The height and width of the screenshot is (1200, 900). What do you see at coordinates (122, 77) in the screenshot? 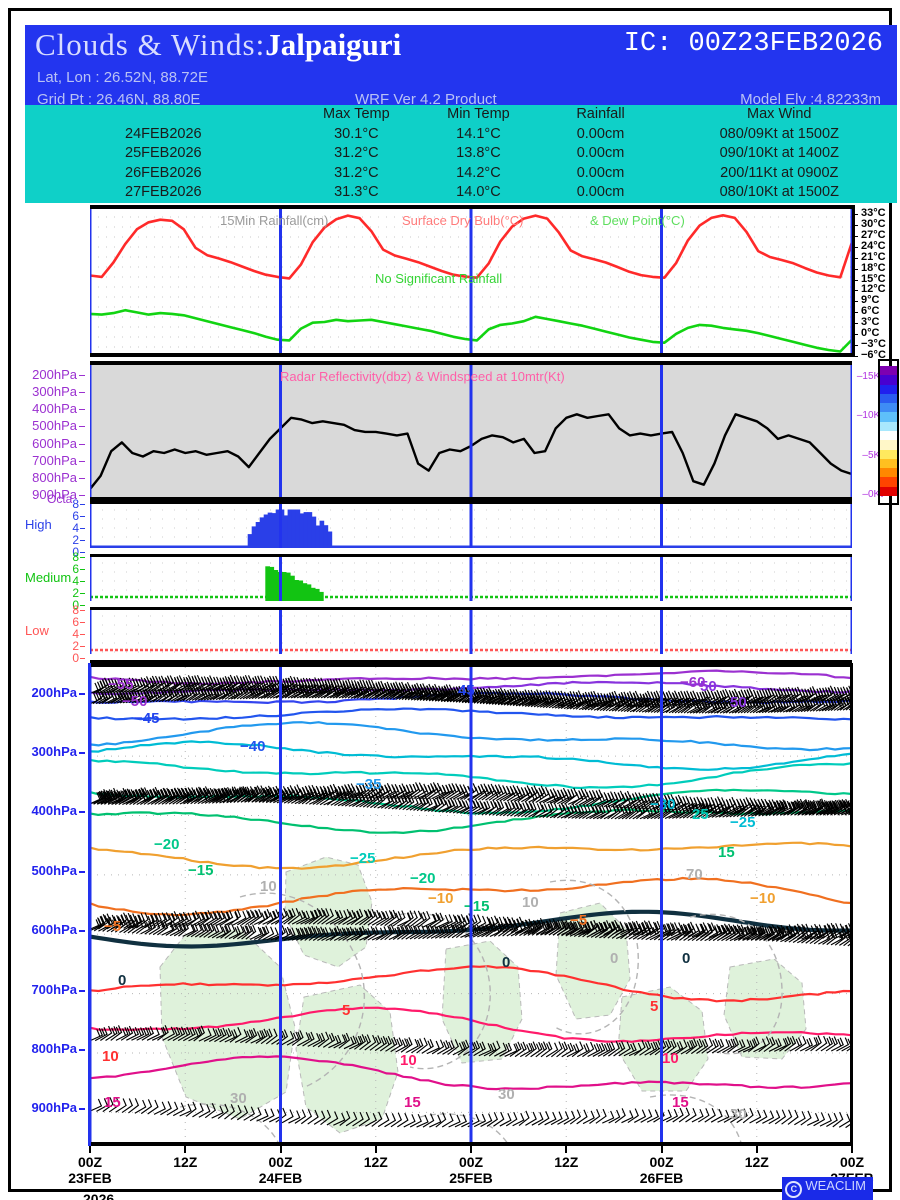
I see `lat-lon-label: Lat, Lon : 26.52N, 88.72E` at bounding box center [122, 77].